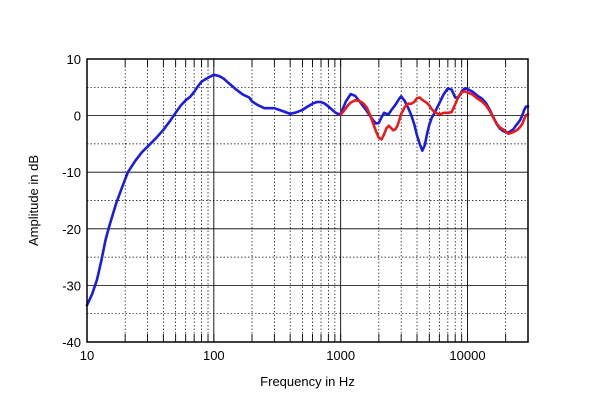  What do you see at coordinates (307, 381) in the screenshot?
I see `x-axis-label: Frequency in Hz` at bounding box center [307, 381].